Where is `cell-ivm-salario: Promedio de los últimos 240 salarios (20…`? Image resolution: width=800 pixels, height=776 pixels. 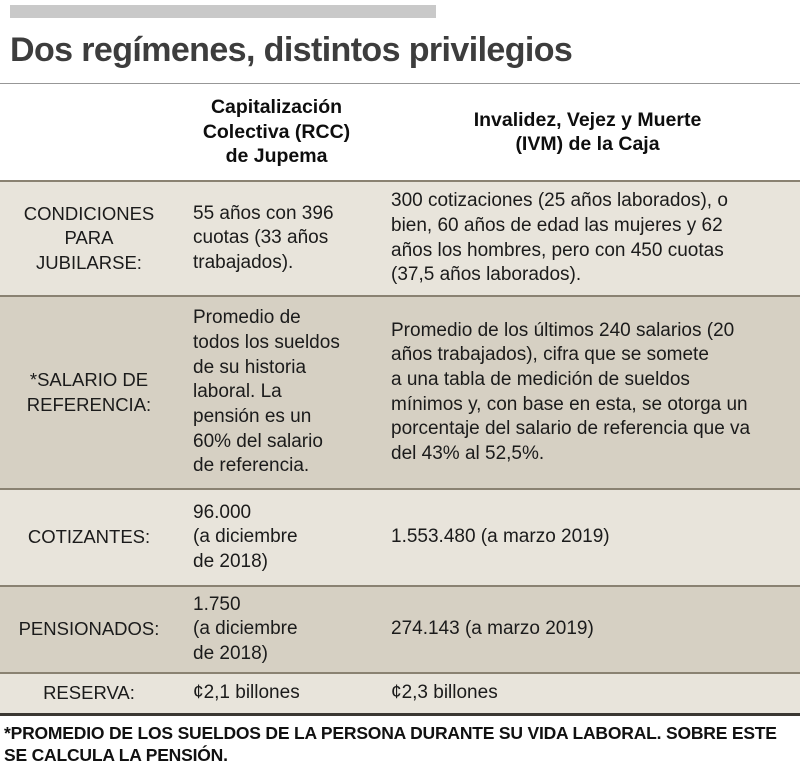
cell-ivm-salario: Promedio de los últimos 240 salarios (20… is located at coordinates (571, 391).